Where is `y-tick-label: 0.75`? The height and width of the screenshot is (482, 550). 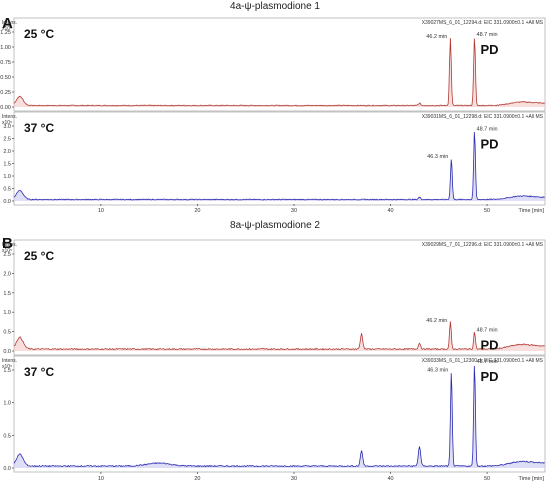
y-tick-label: 0.75 is located at coordinates (5, 63).